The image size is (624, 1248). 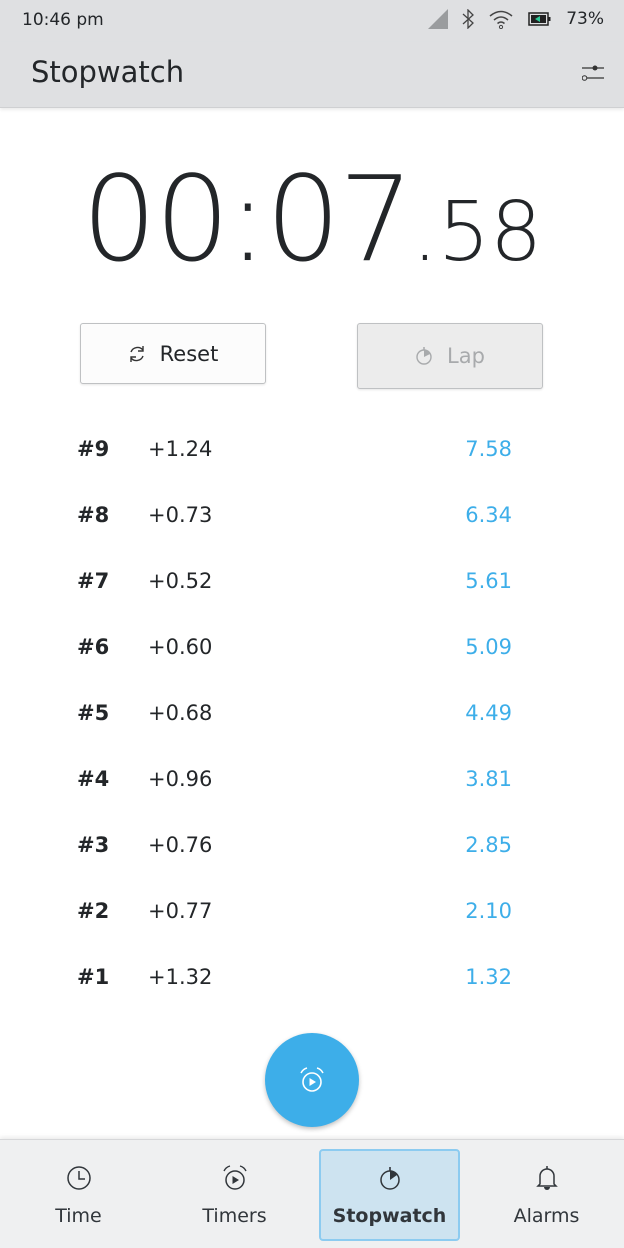 I want to click on lap-row: #5 +0.68 4.49, so click(x=312, y=724).